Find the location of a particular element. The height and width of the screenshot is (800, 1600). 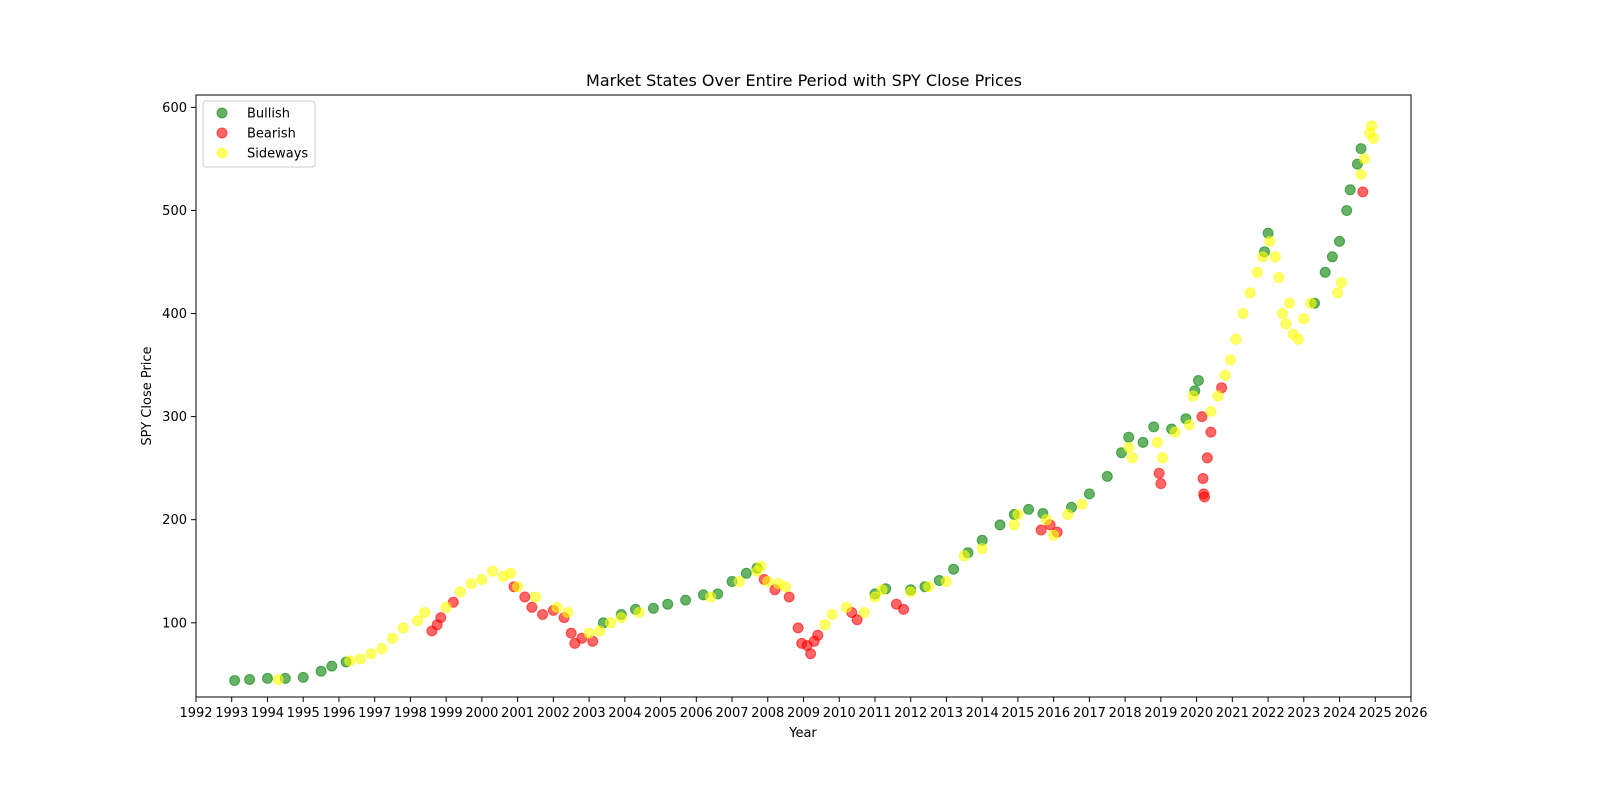

legend: Bullish Bearish Sideways is located at coordinates (259, 134).